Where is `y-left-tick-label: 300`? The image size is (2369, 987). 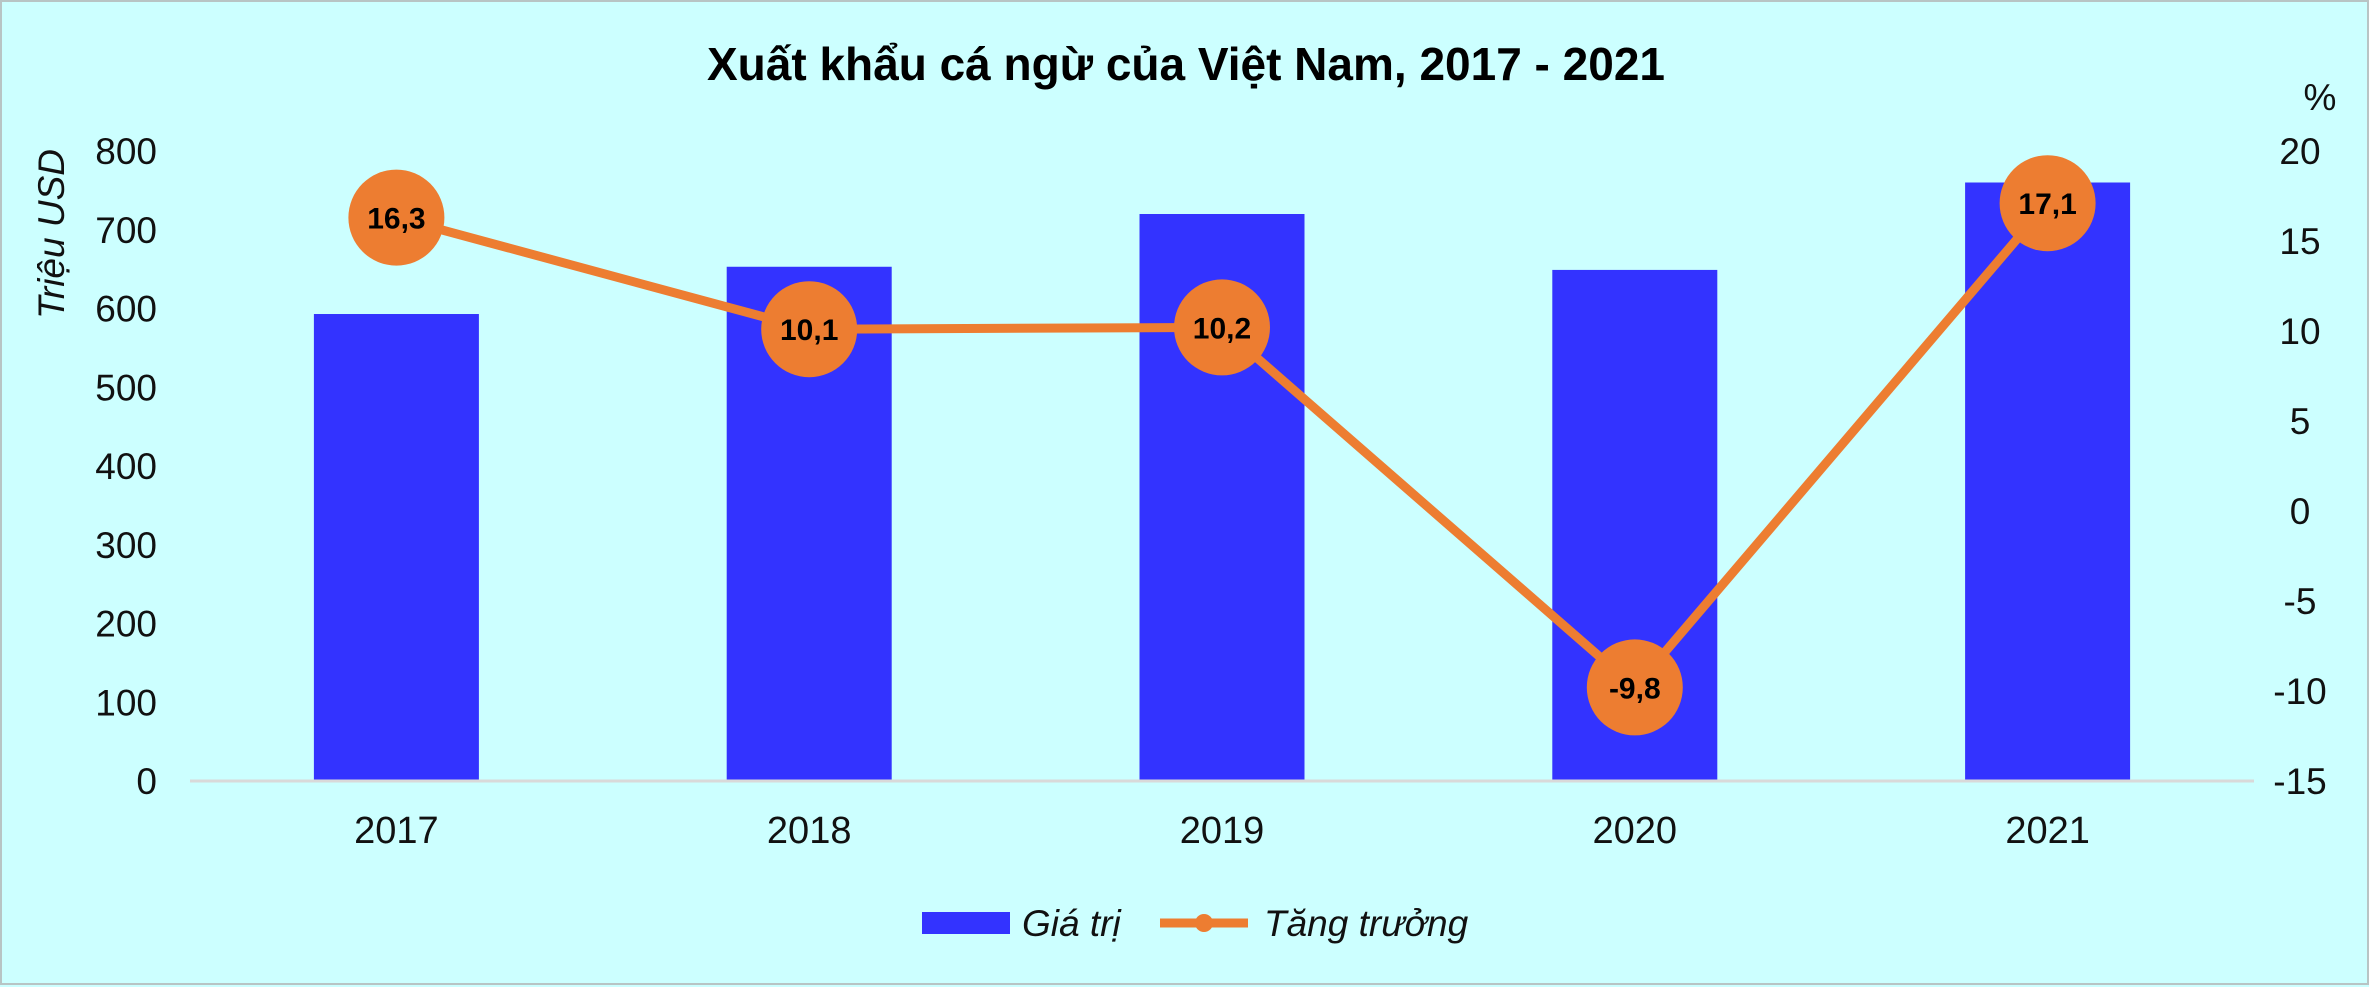 y-left-tick-label: 300 is located at coordinates (126, 545).